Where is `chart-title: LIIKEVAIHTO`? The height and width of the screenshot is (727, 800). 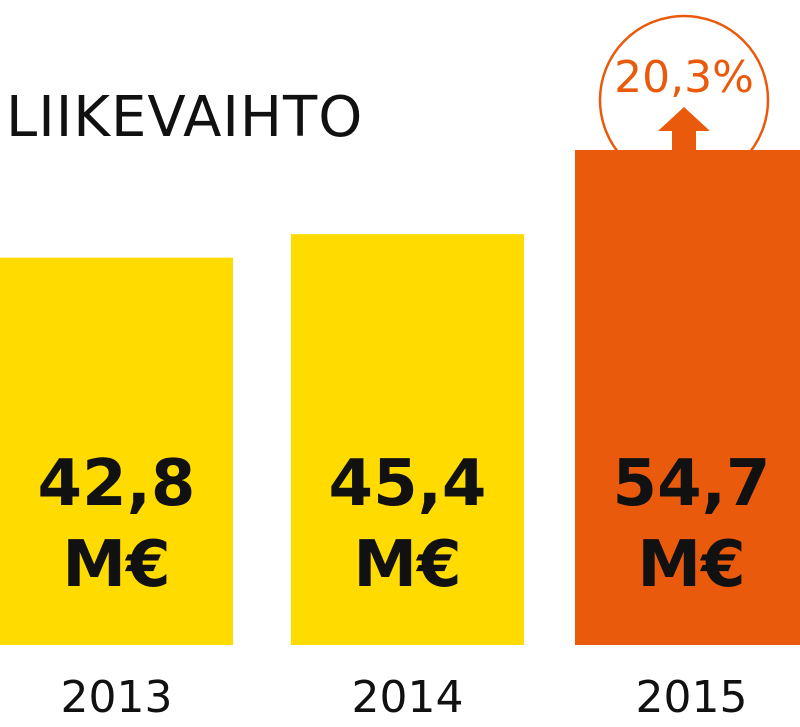 chart-title: LIIKEVAIHTO is located at coordinates (184, 117).